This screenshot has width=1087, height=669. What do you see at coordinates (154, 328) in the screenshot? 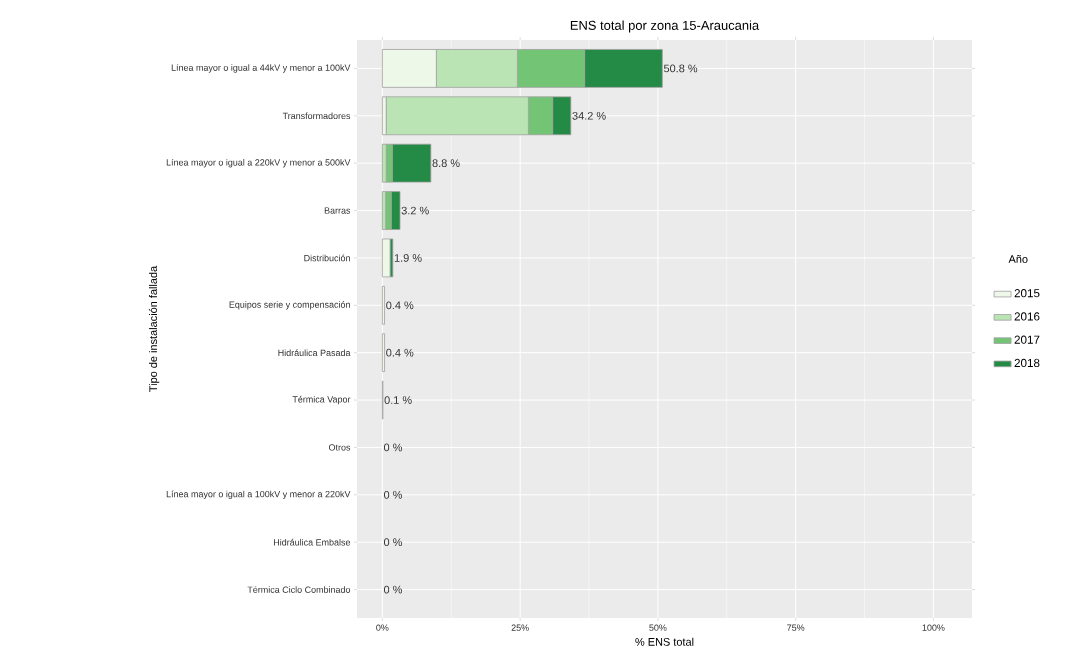
I see `y-axis-title: Tipo de instalación fallada` at bounding box center [154, 328].